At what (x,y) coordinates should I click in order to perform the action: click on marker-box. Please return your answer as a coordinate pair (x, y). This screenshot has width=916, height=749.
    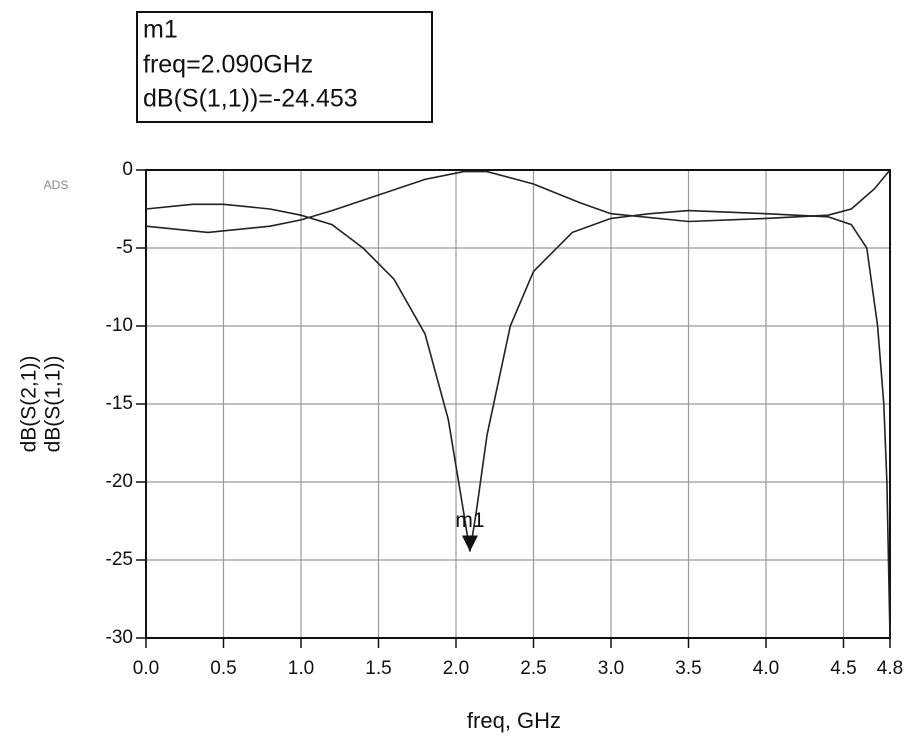
    Looking at the image, I should click on (284, 67).